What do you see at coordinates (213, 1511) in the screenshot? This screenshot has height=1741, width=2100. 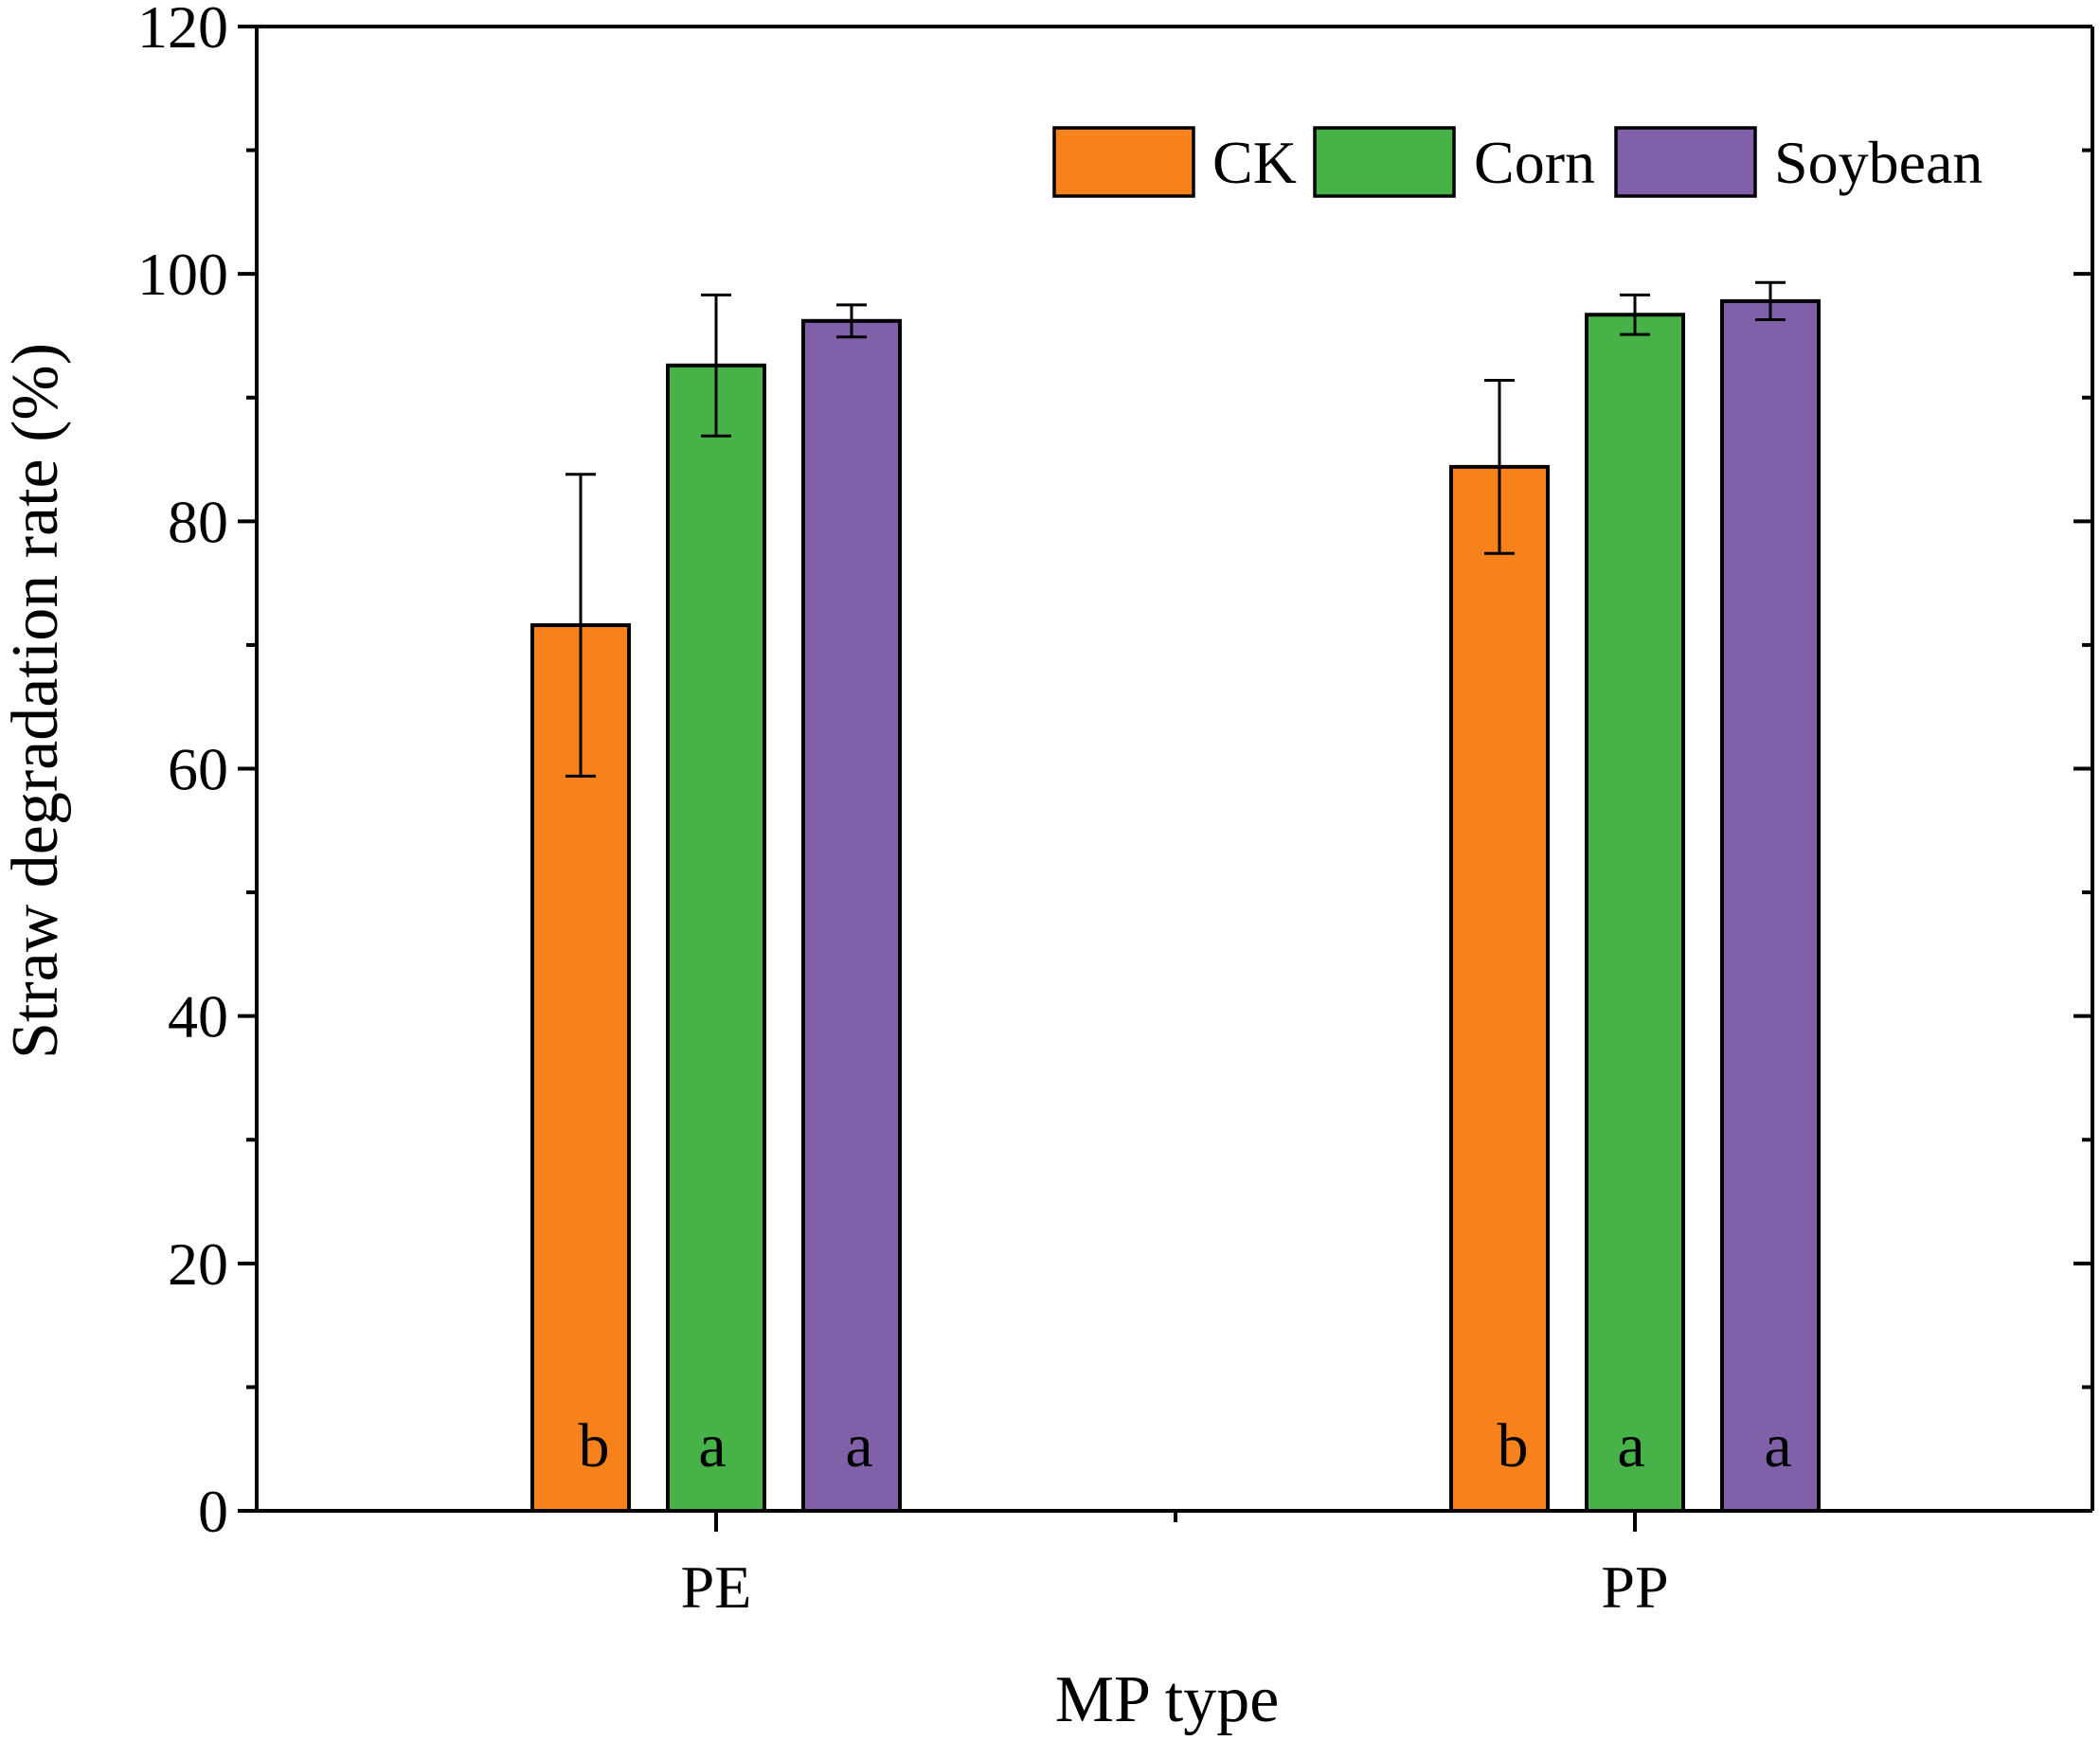 I see `y-tick-label: 0` at bounding box center [213, 1511].